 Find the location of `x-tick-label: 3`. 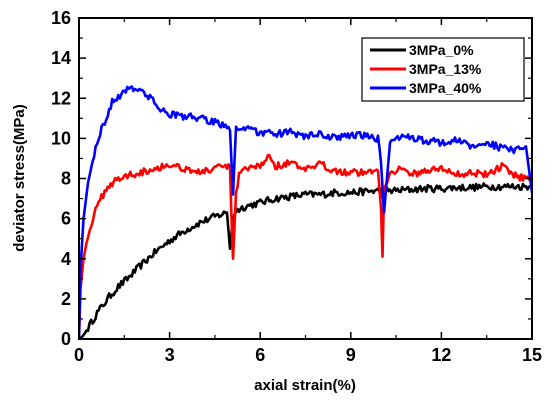

x-tick-label: 3 is located at coordinates (170, 355).